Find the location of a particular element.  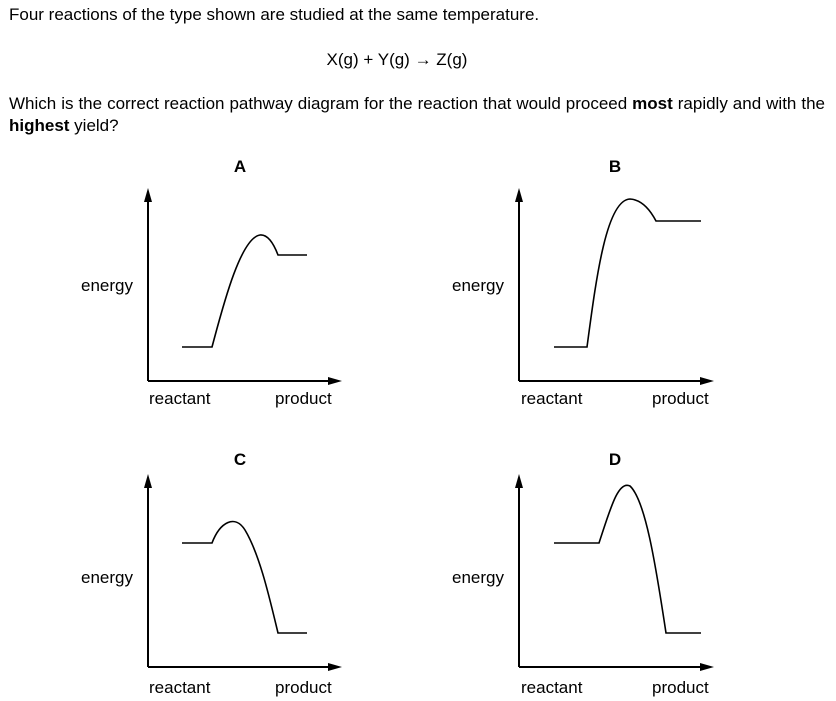

prompt-text: rapidly and with the is located at coordinates (748, 103).